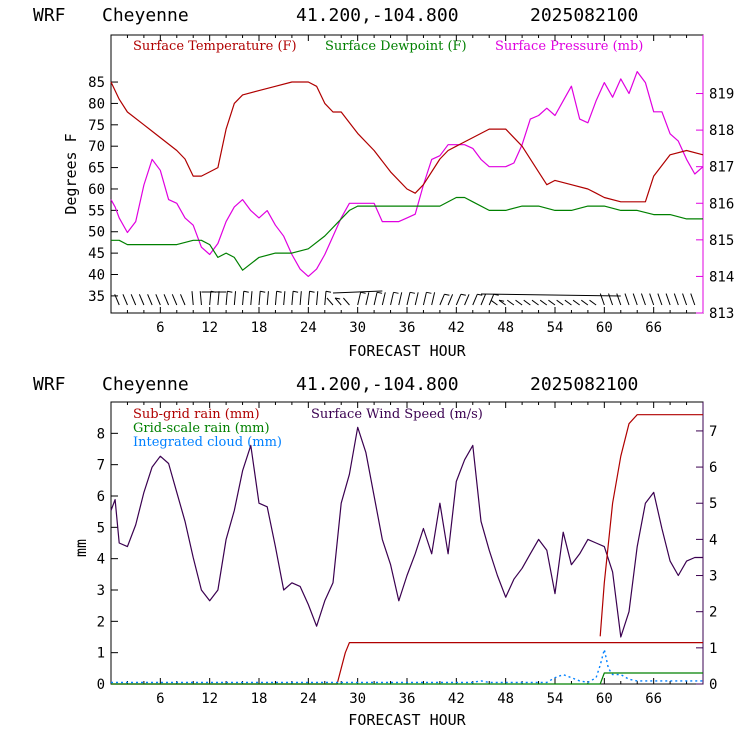  Describe the element at coordinates (96, 126) in the screenshot. I see `top-y-tick-label-left: 75` at that location.